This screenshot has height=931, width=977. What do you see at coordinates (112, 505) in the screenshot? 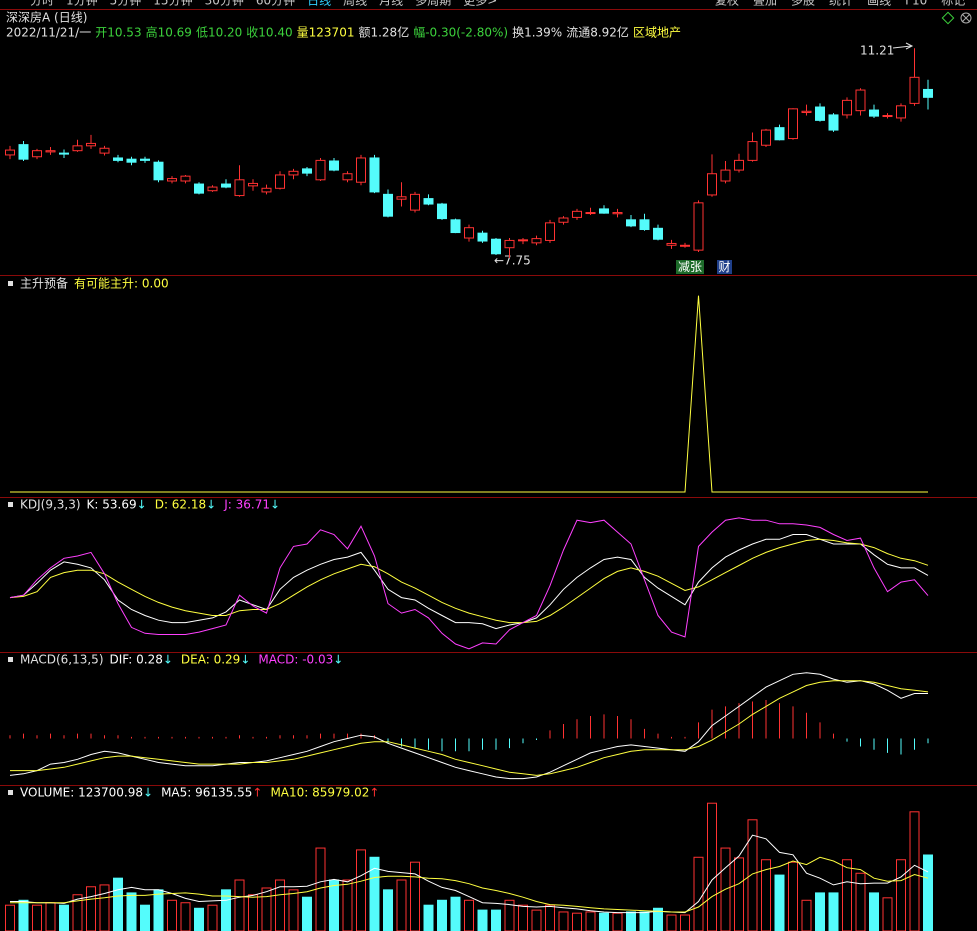
I see `legend-entry: K: 53.69` at bounding box center [112, 505].